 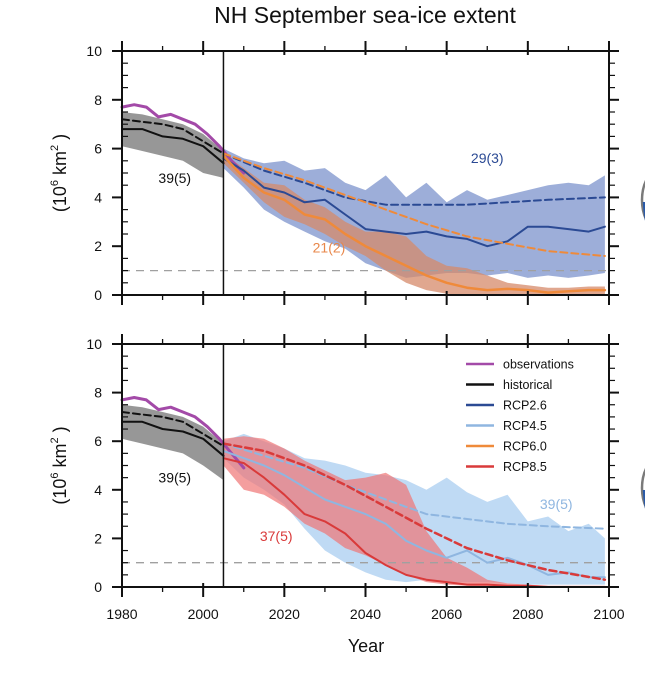 What do you see at coordinates (487, 158) in the screenshot?
I see `annotation-label: 29(3)` at bounding box center [487, 158].